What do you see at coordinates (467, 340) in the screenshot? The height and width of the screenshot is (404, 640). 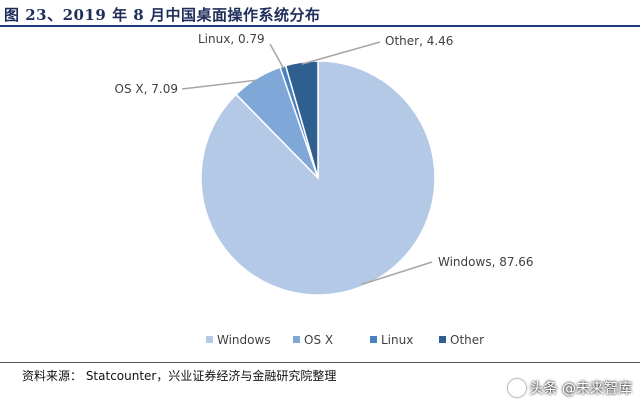 I see `legend-label-other: Other` at bounding box center [467, 340].